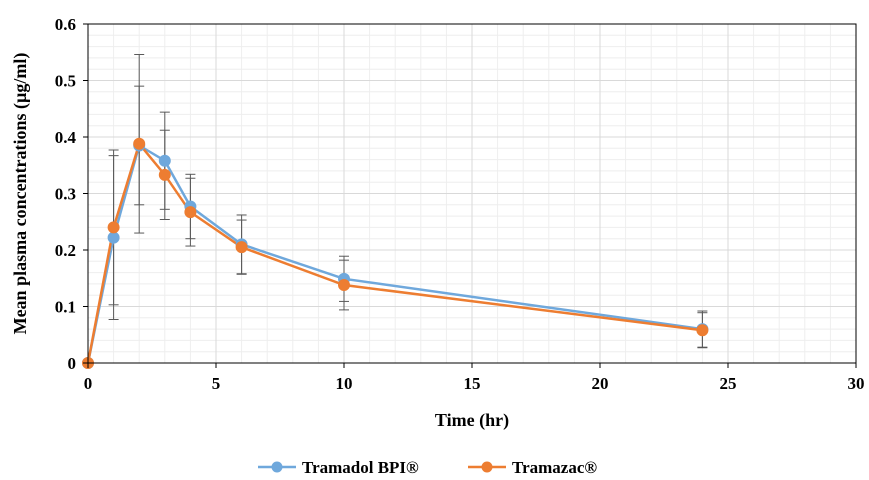 The height and width of the screenshot is (480, 869). Describe the element at coordinates (72, 363) in the screenshot. I see `y-tick-label: 0` at that location.